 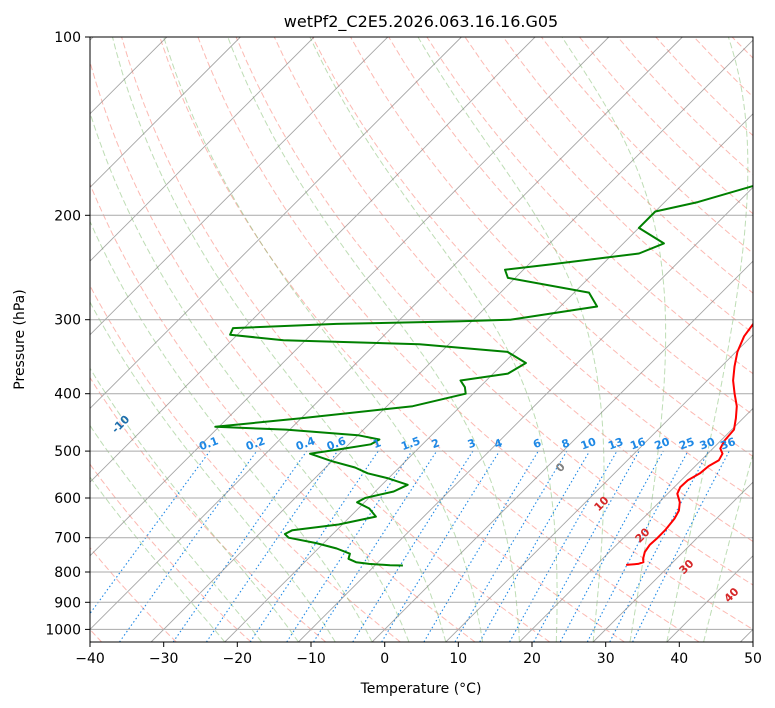 What do you see at coordinates (615, 443) in the screenshot?
I see `mixing-ratio-label: 13` at bounding box center [615, 443].